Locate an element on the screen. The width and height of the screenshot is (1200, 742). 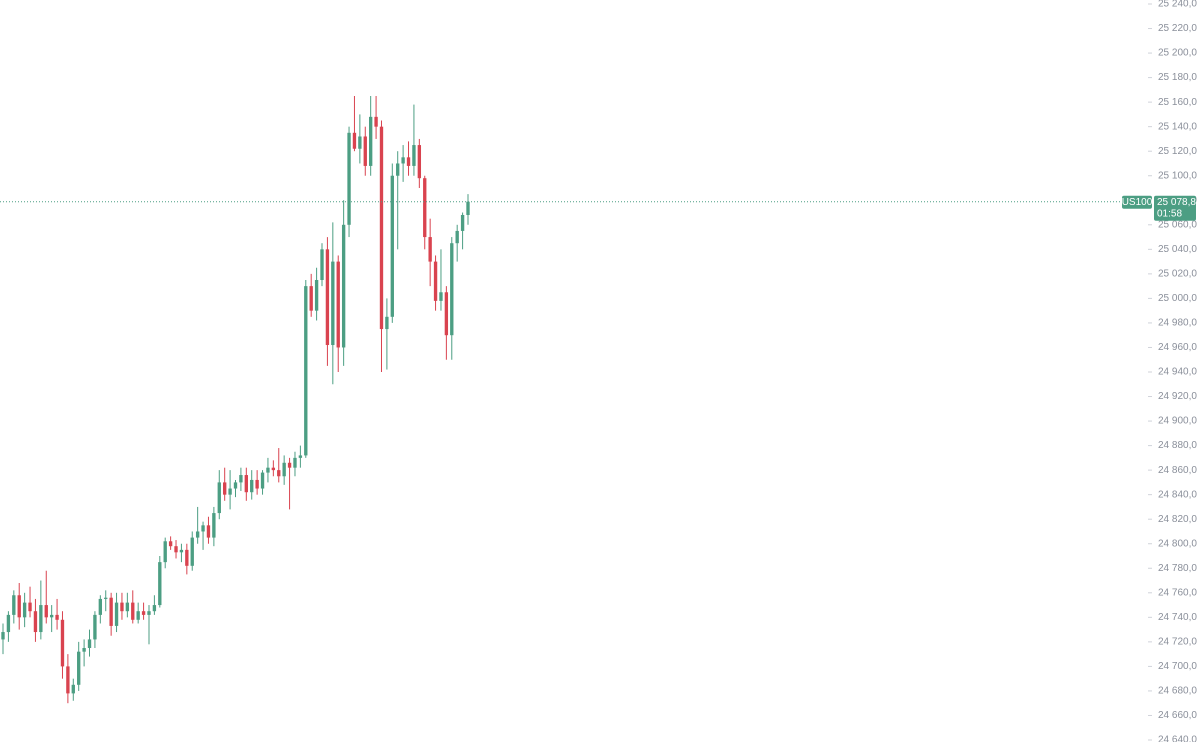
countdown-label: 01:58 is located at coordinates (1169, 213).